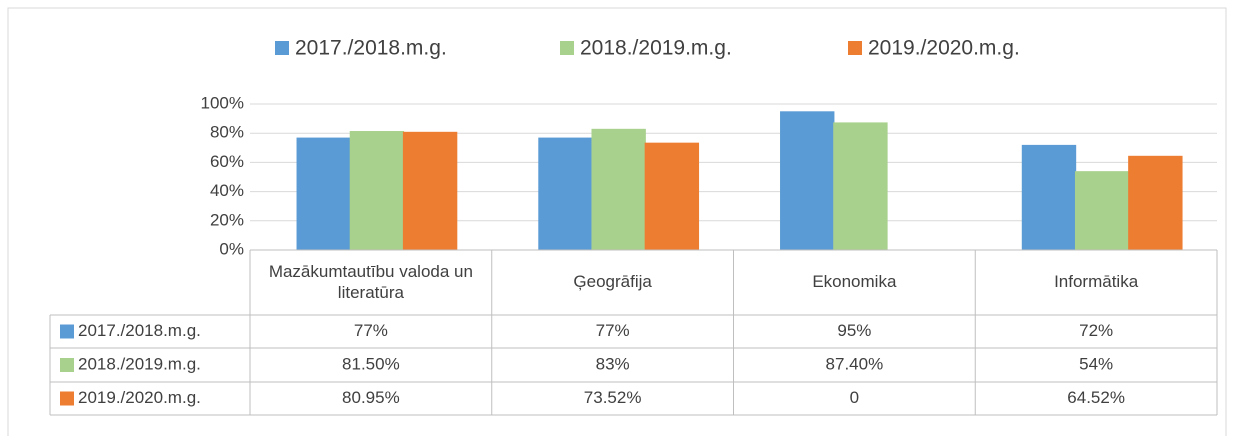 The height and width of the screenshot is (436, 1234). Describe the element at coordinates (227, 161) in the screenshot. I see `y-tick-label: 60%` at that location.